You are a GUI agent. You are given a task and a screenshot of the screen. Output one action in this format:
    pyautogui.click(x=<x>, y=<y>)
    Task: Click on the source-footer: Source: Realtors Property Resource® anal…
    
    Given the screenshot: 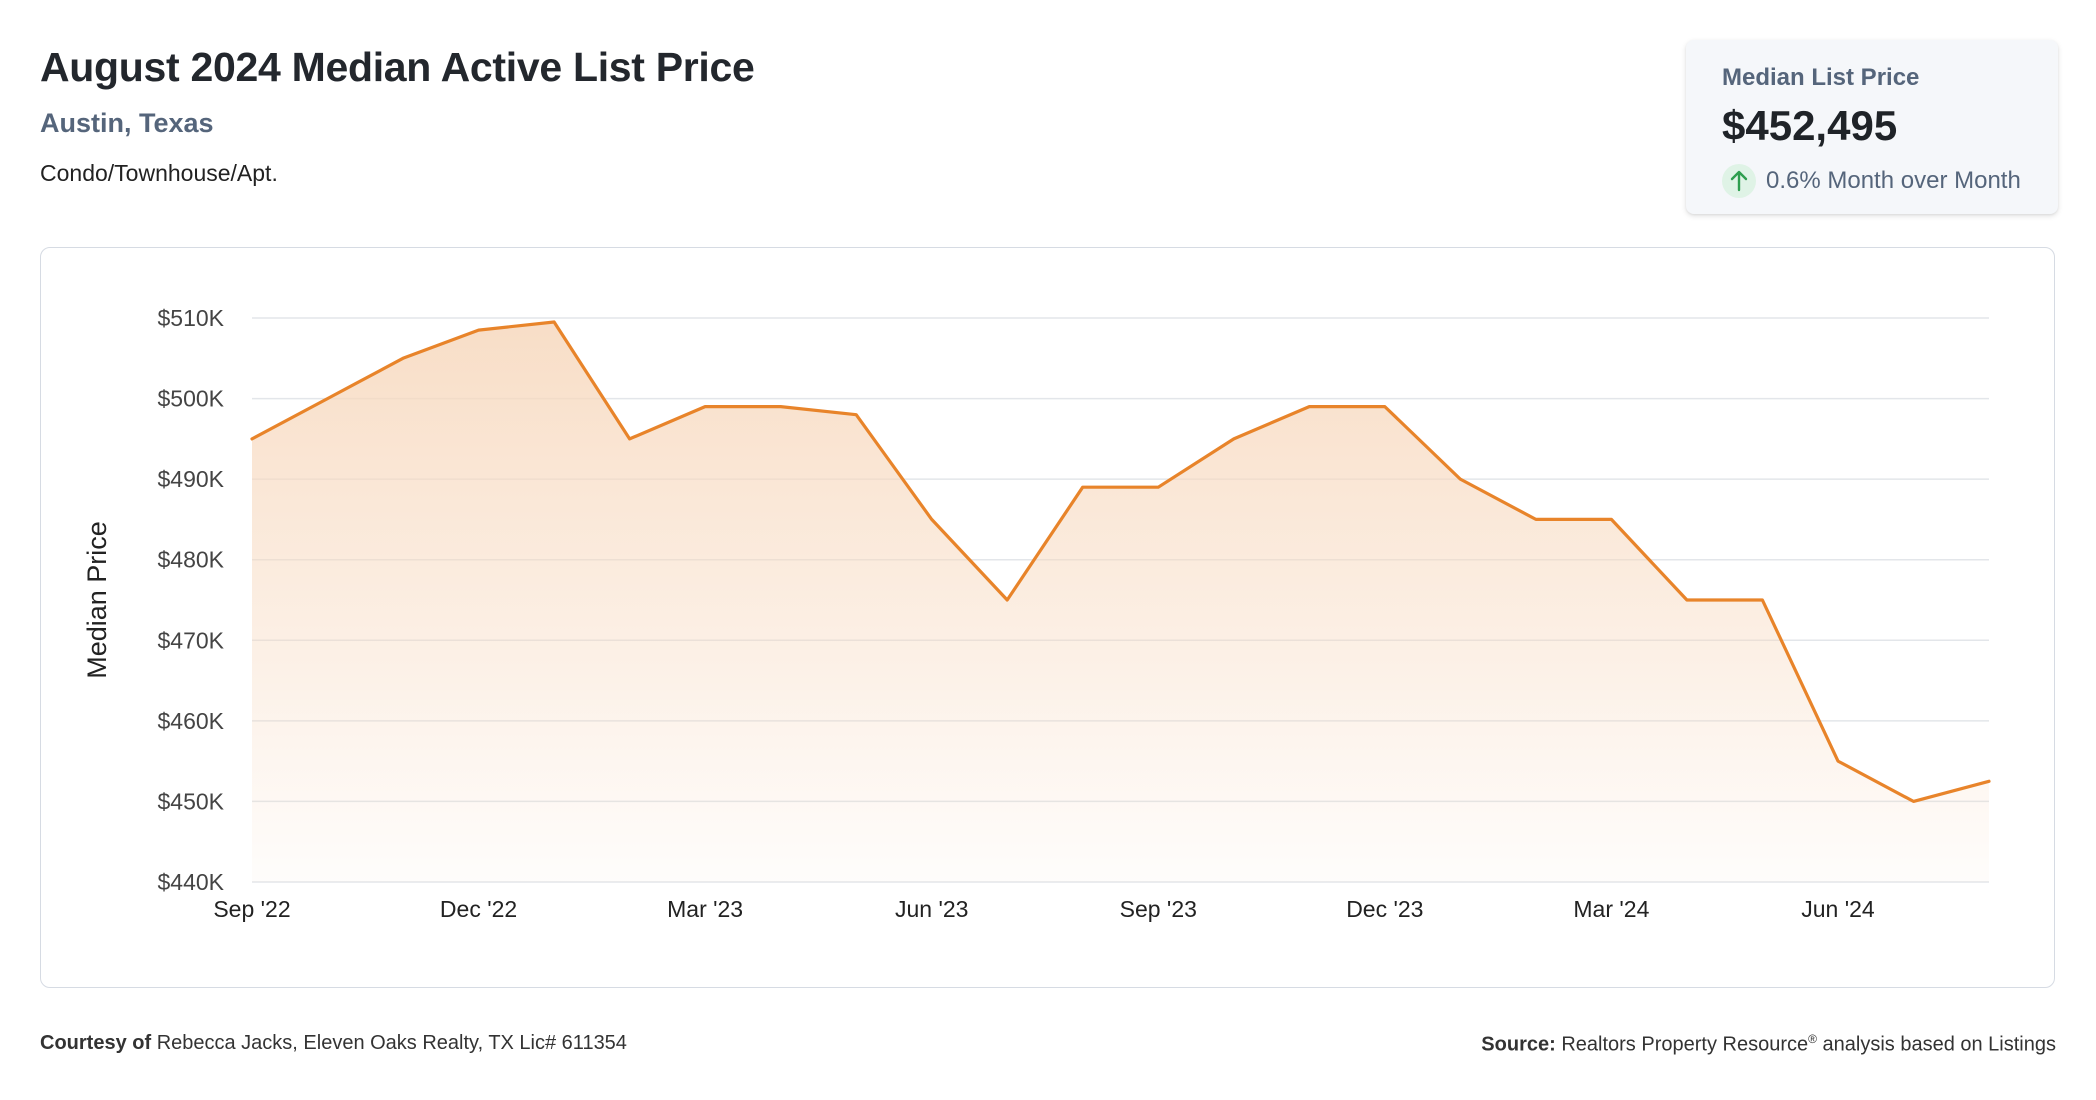 What is the action you would take?
    pyautogui.click(x=1768, y=1044)
    